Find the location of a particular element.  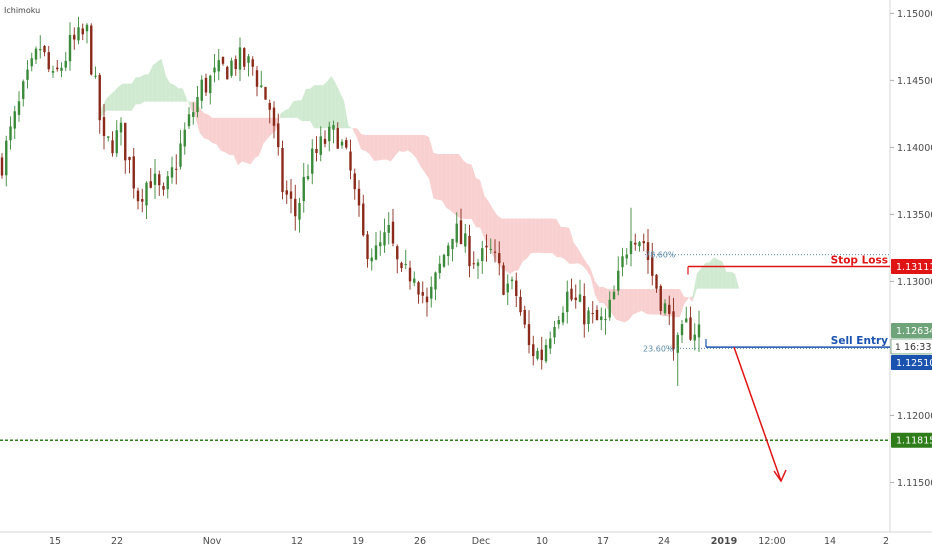

x-tick-label: 12:00 is located at coordinates (771, 541).